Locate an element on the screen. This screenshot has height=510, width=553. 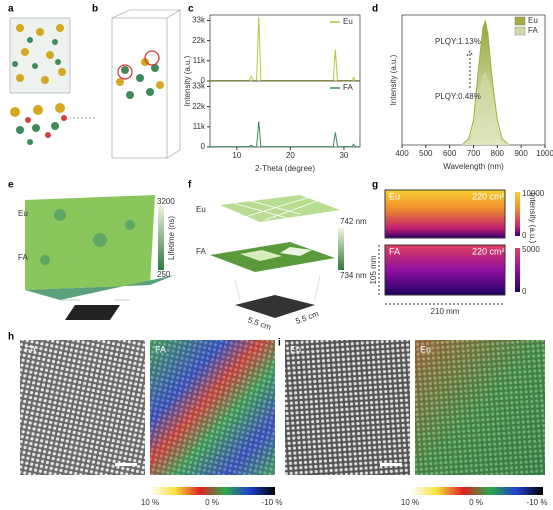
panel-label: e is located at coordinates (11, 185).